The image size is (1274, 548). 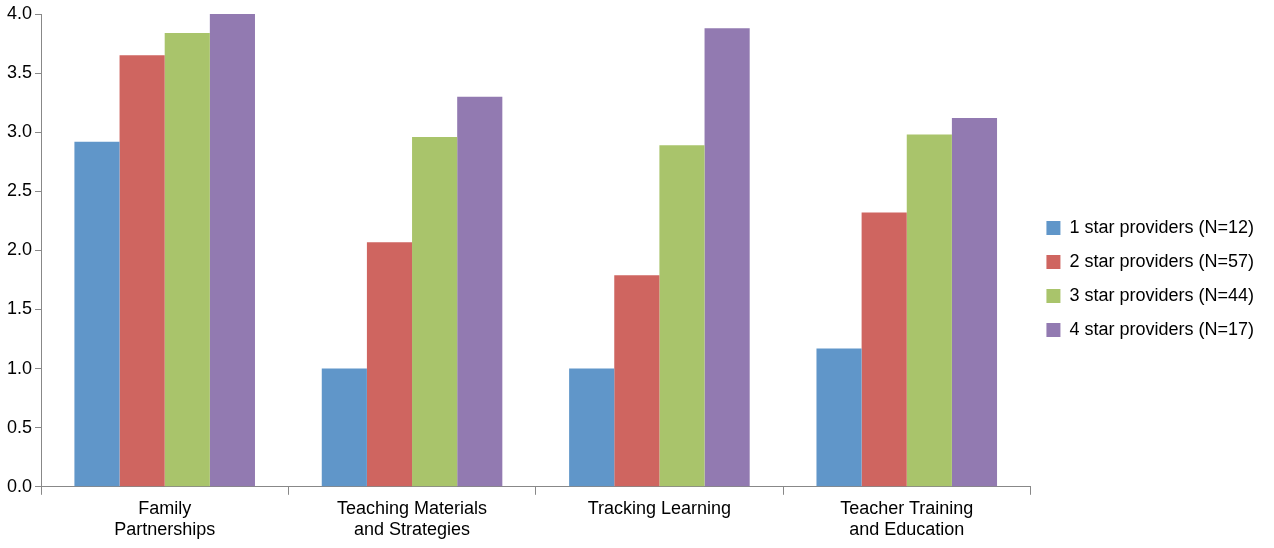 I want to click on legend-label: 4 star providers (N=17), so click(x=1162, y=328).